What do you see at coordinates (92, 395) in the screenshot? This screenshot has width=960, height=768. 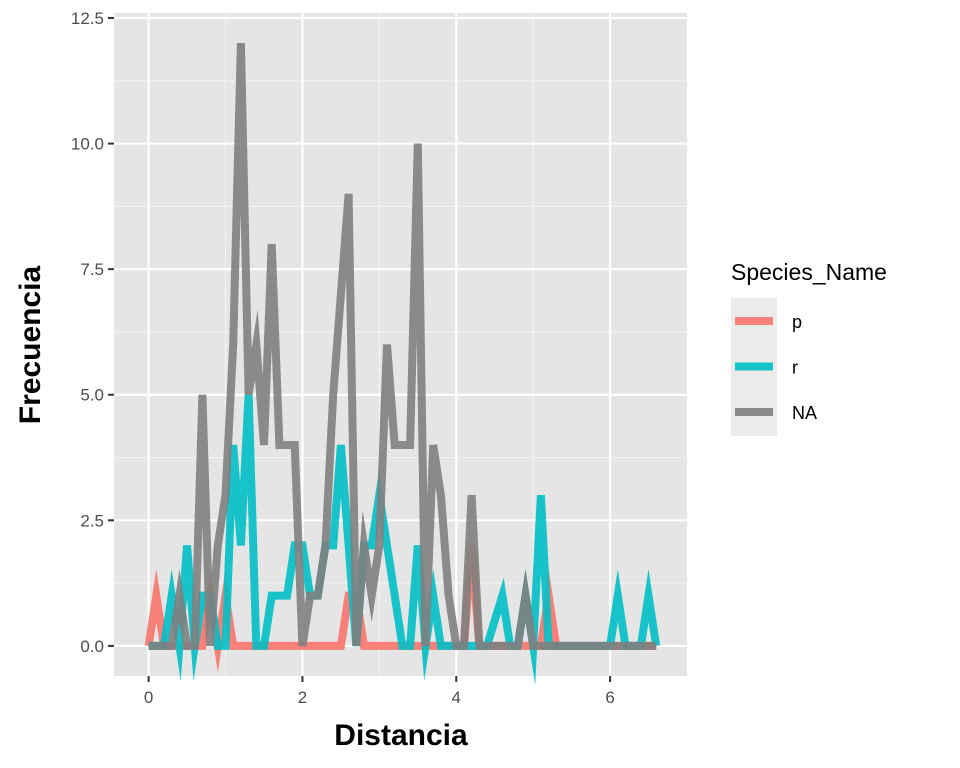 I see `y-tick-label: 5.0` at bounding box center [92, 395].